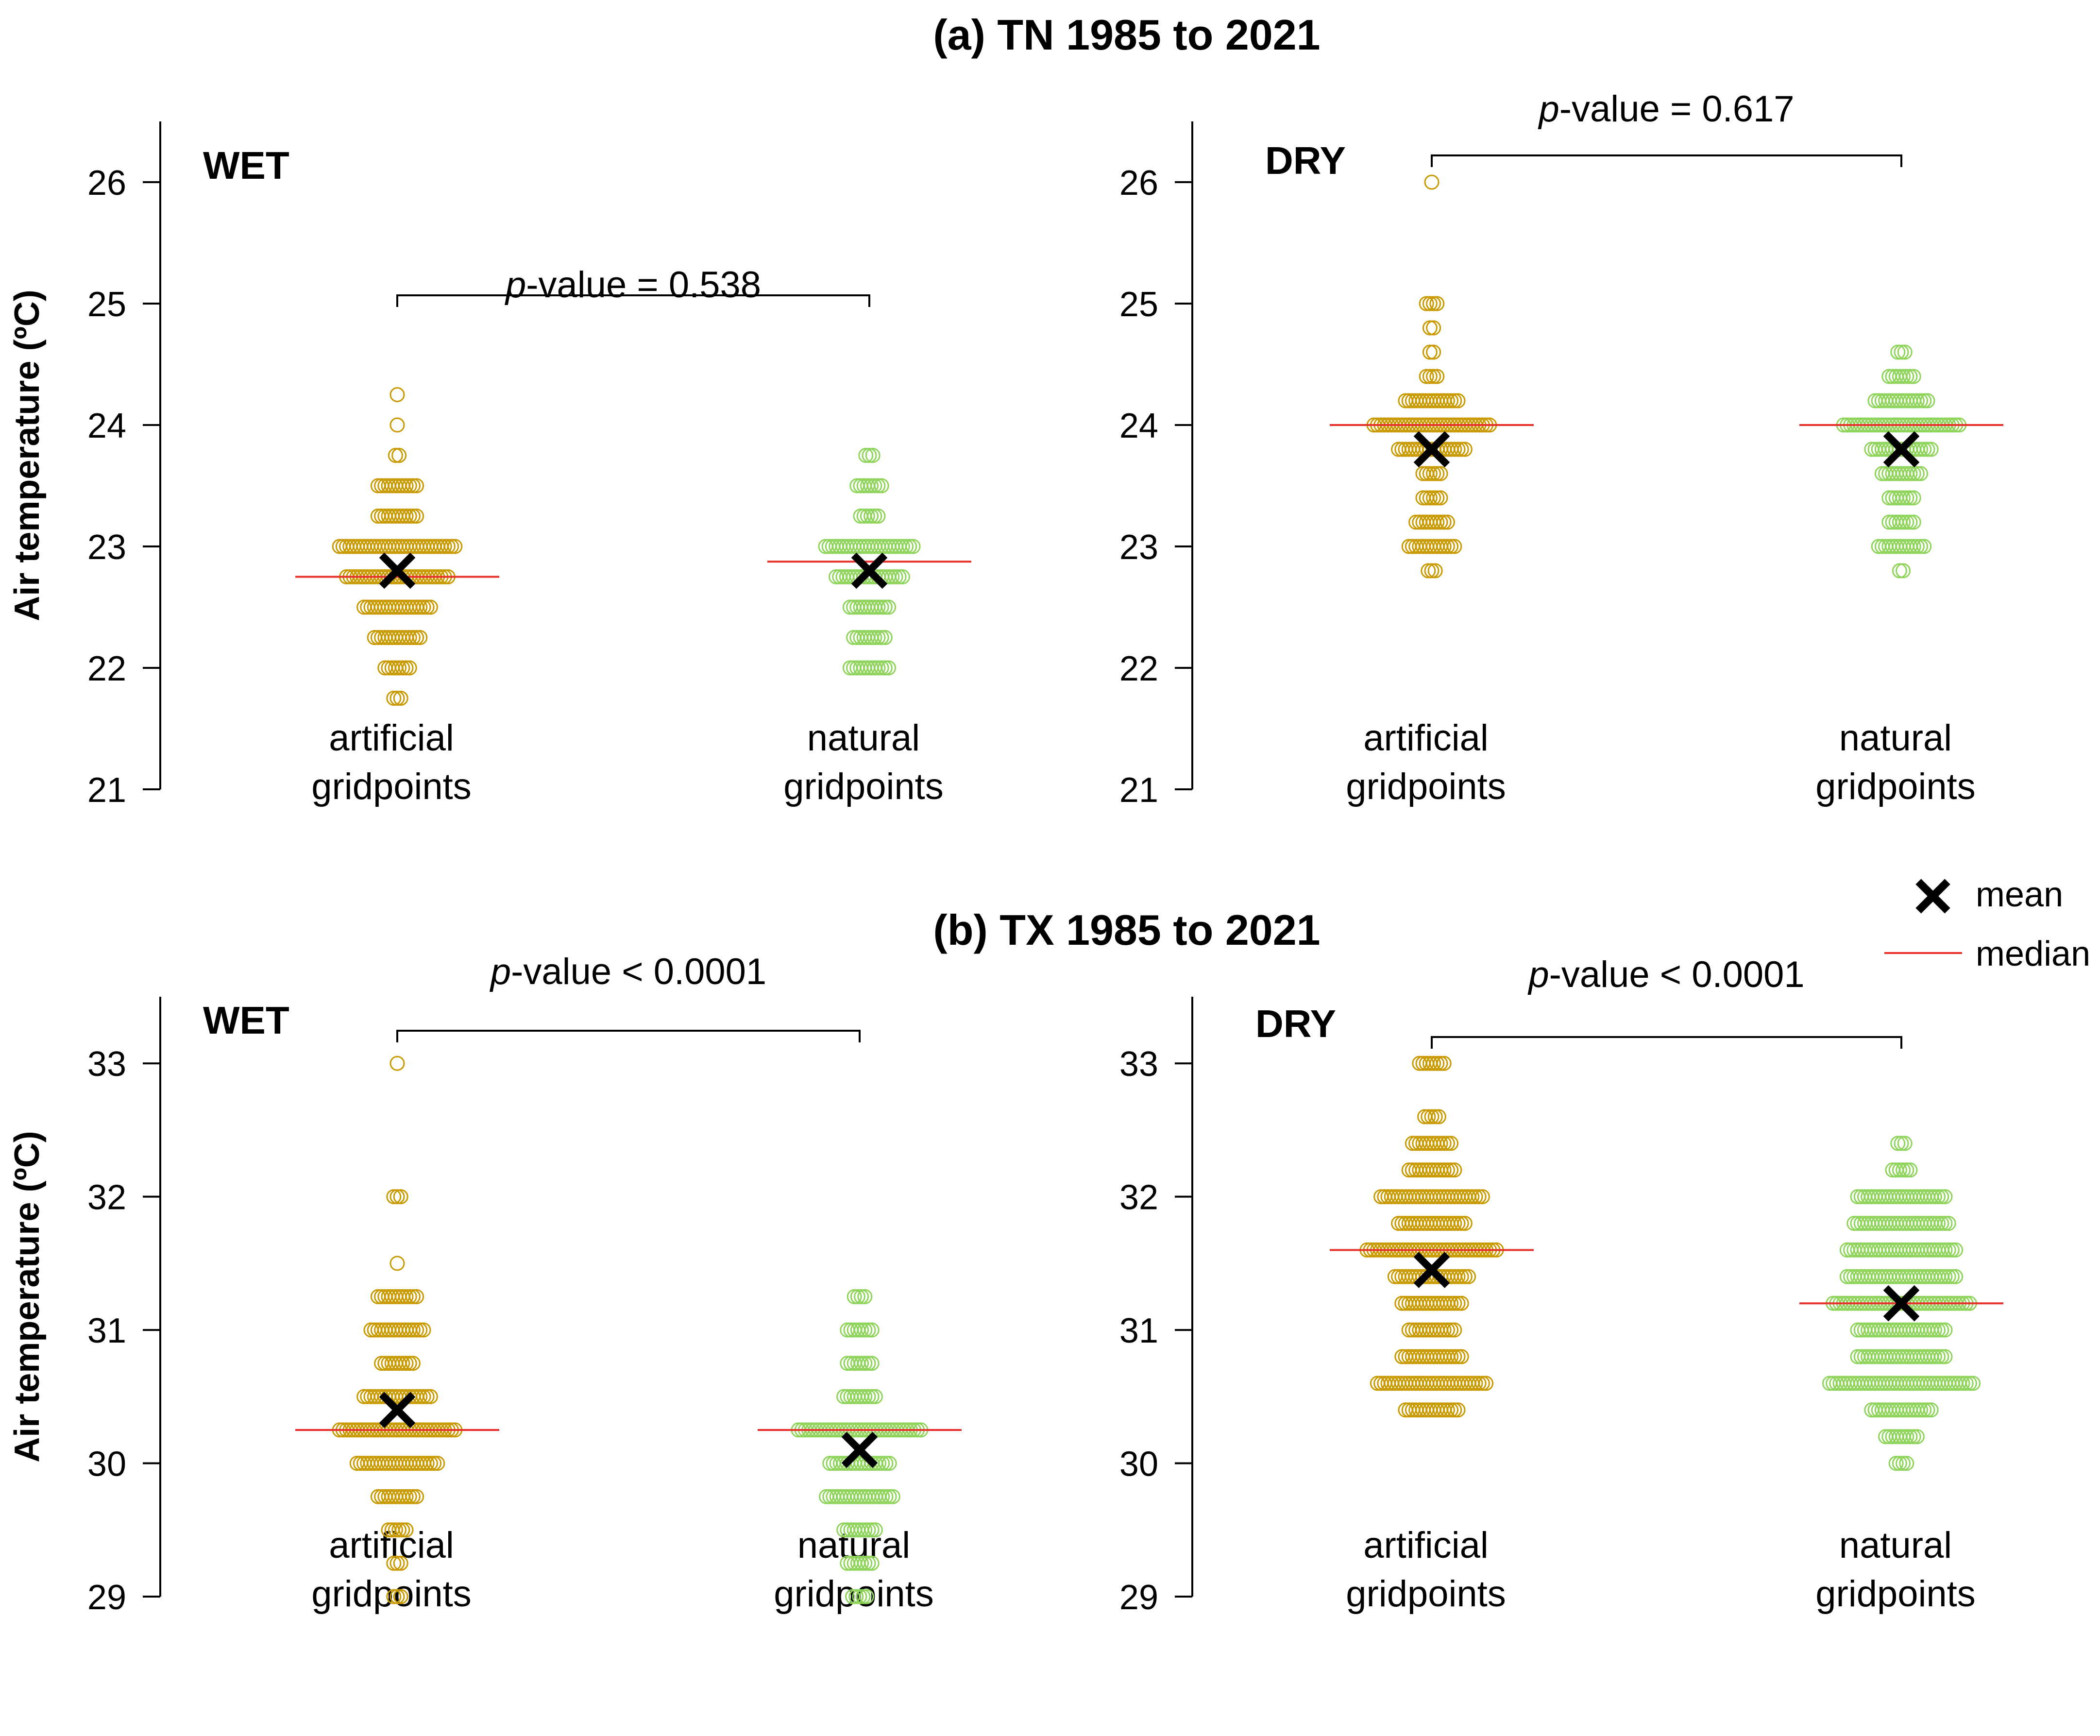 This screenshot has height=1736, width=2100. I want to click on p-value-label: p-value = 0.538, so click(633, 285).